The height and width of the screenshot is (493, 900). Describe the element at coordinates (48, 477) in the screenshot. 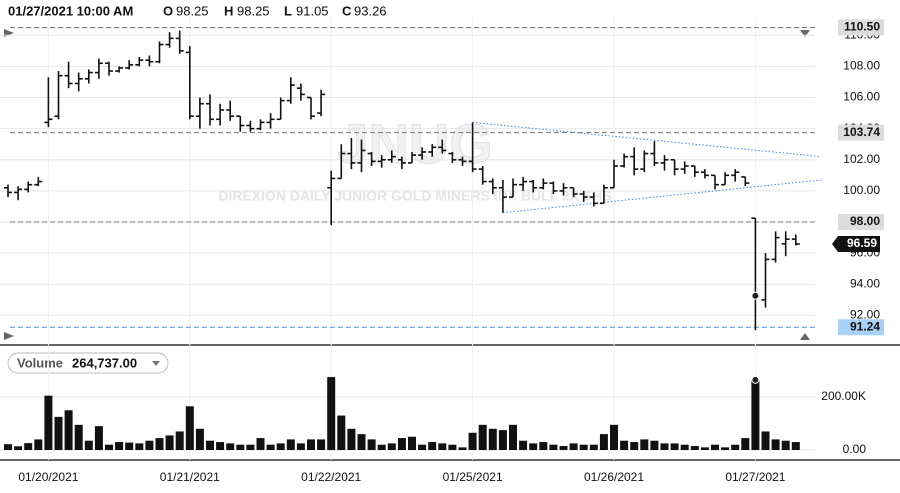

I see `x-tick-label: 01/20/2021` at that location.